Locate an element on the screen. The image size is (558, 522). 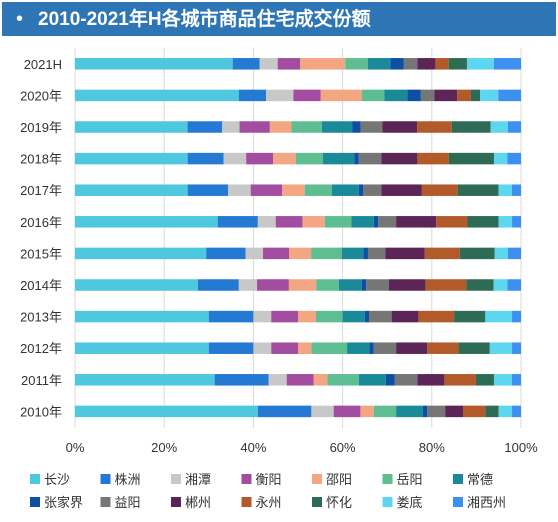
legend-label: 怀化 is located at coordinates (339, 502).